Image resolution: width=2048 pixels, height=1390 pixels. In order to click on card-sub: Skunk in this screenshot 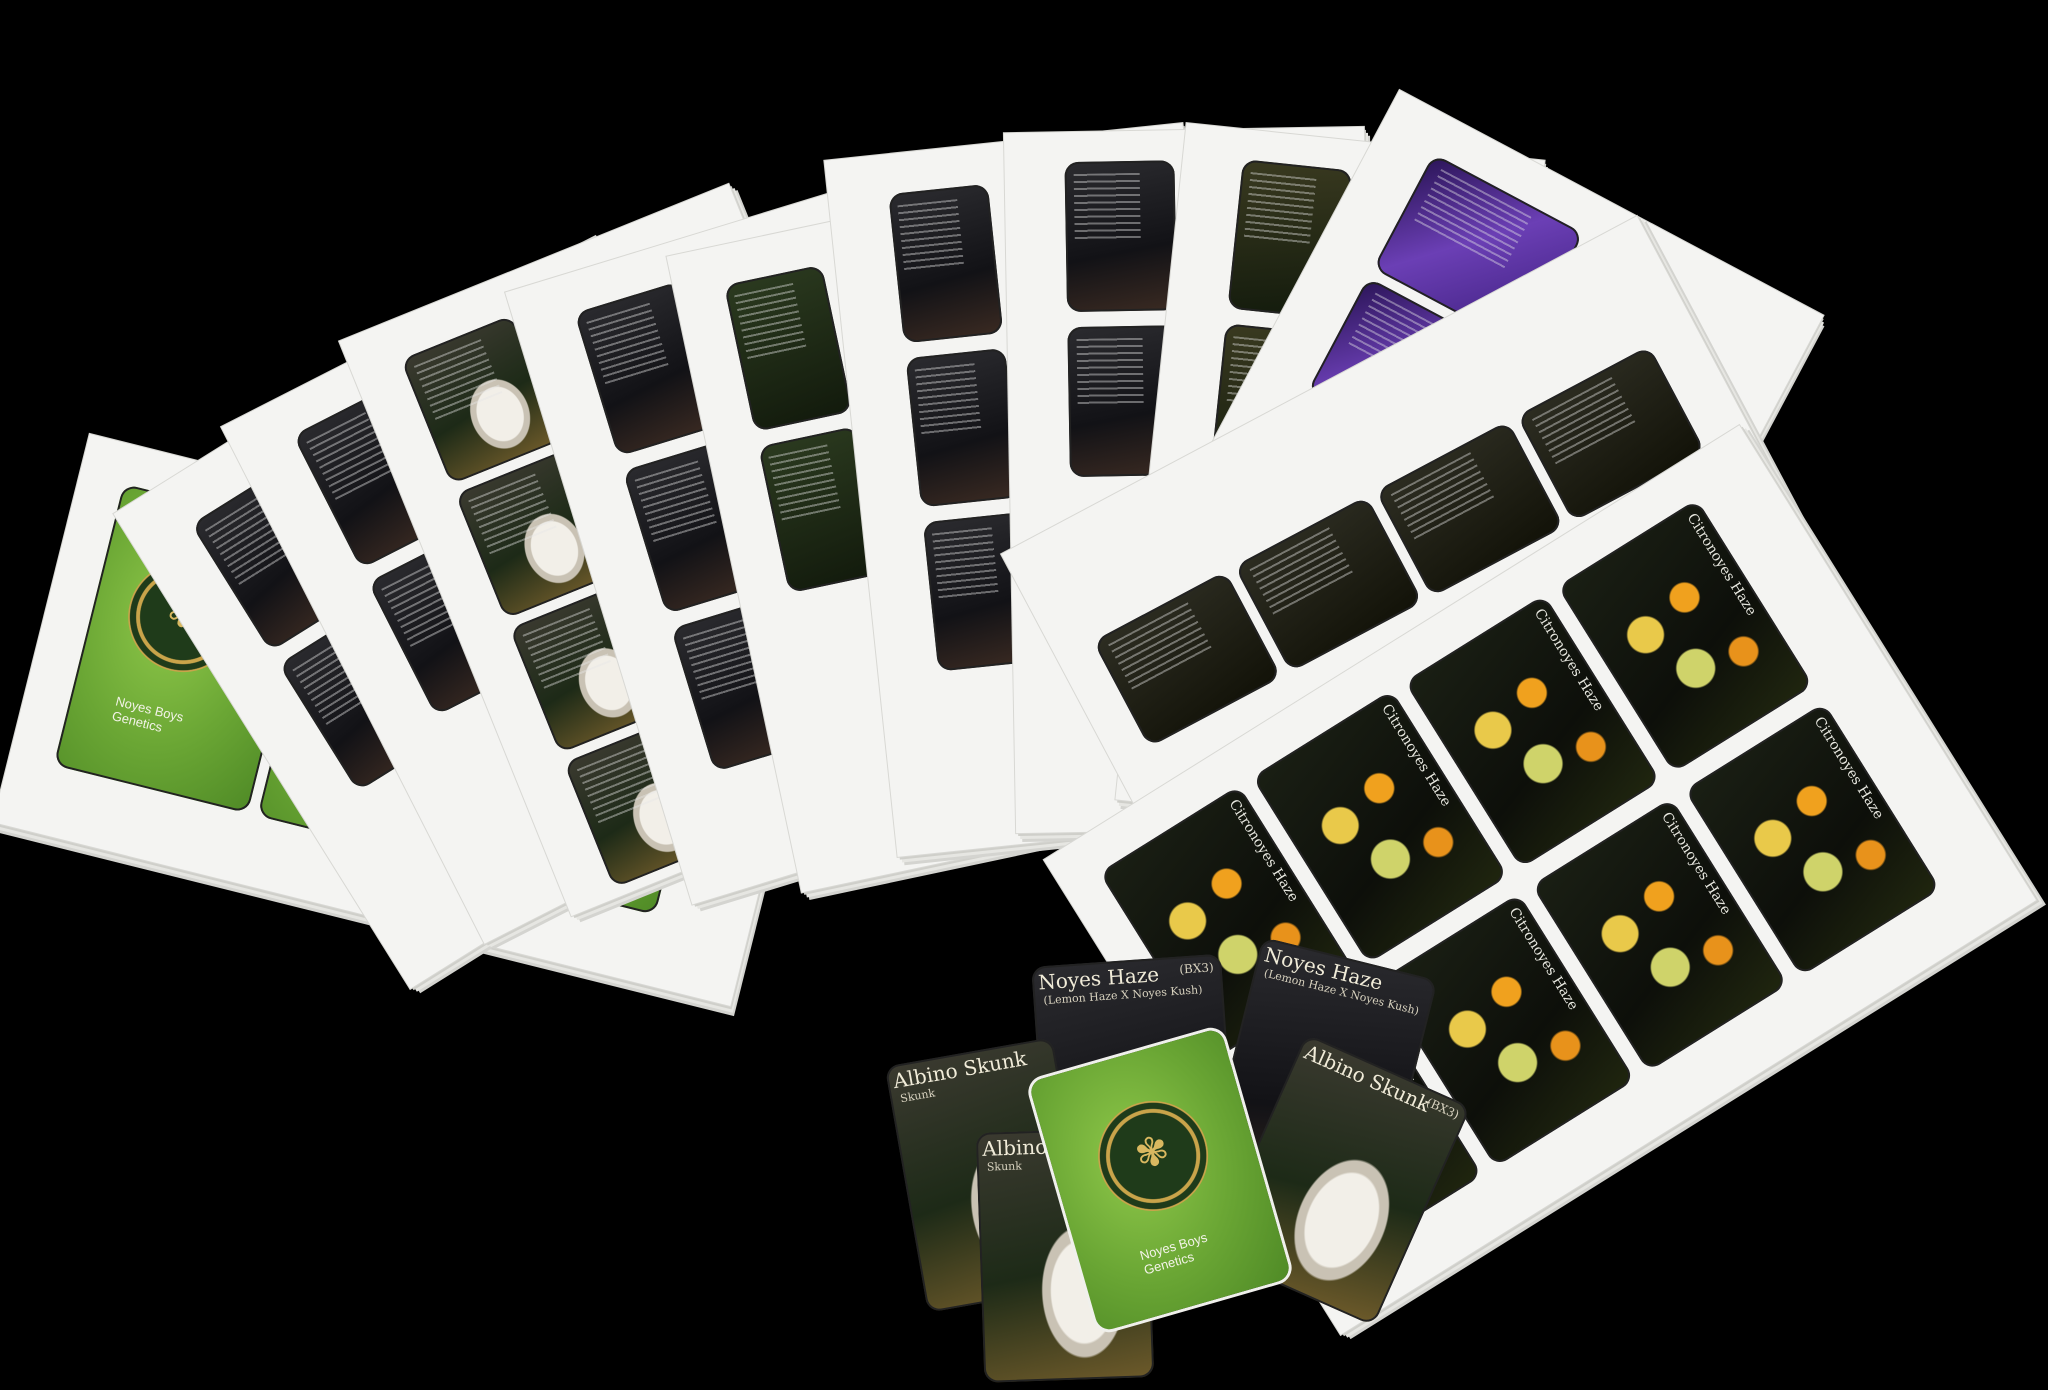, I will do `click(1004, 1166)`.